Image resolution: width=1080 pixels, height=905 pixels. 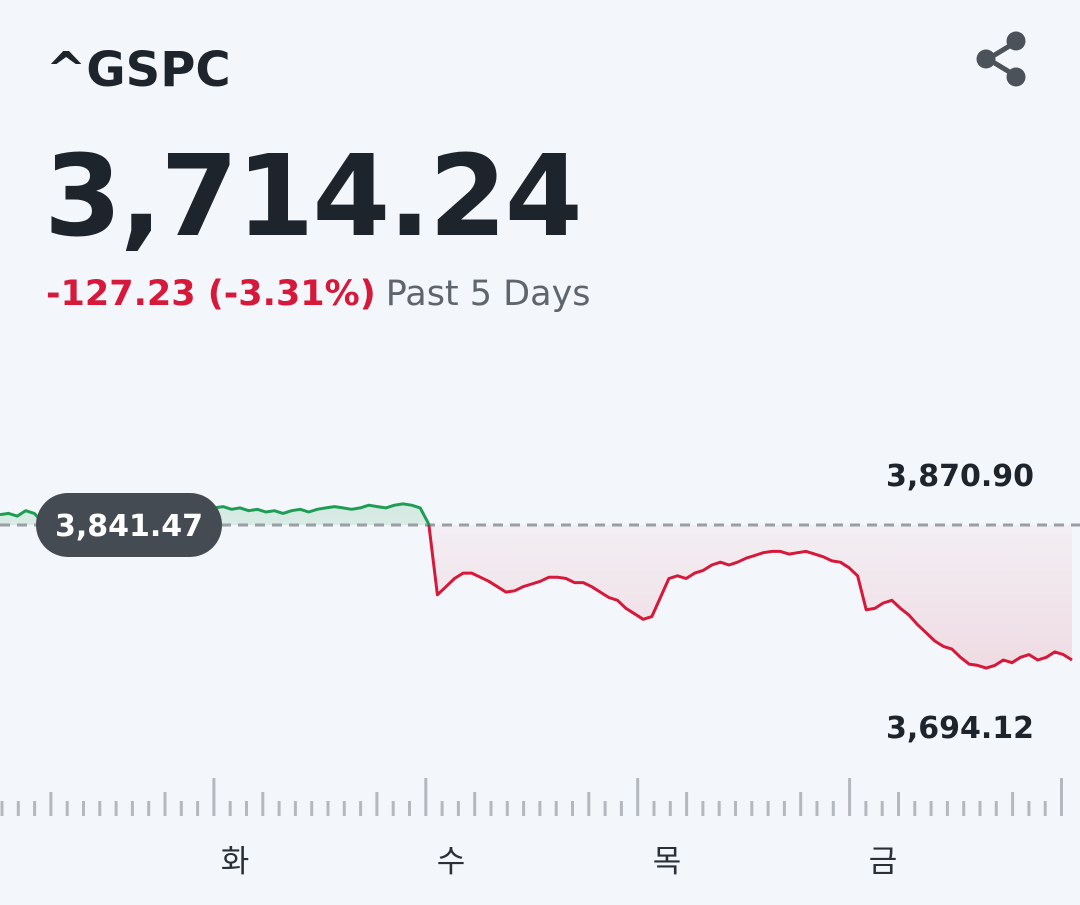 I want to click on change-row: -127.23 (-3.31%) Past 5 Days, so click(x=318, y=294).